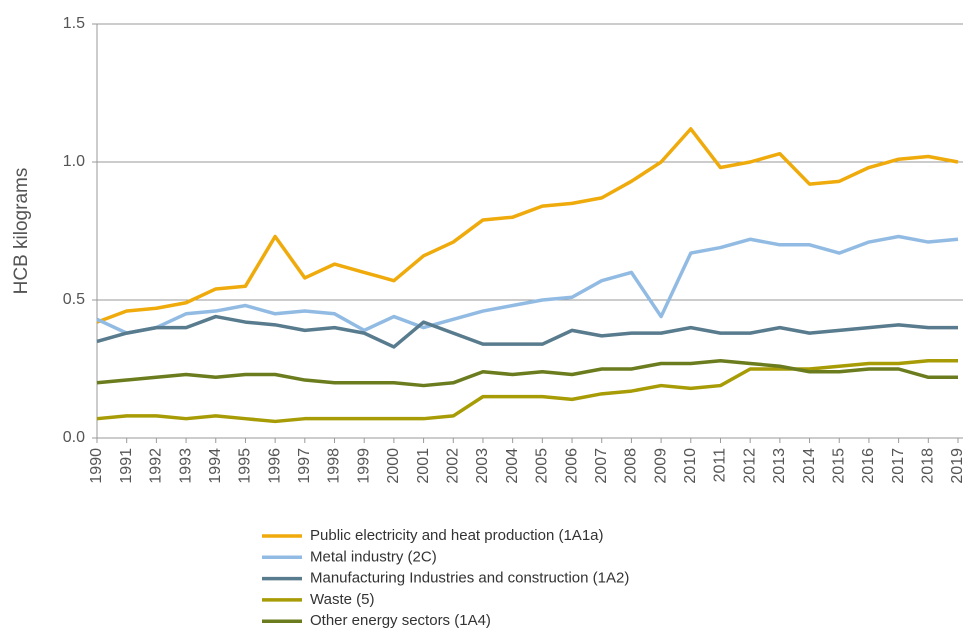 Image resolution: width=969 pixels, height=635 pixels. What do you see at coordinates (957, 466) in the screenshot?
I see `x-tick-label: 2019` at bounding box center [957, 466].